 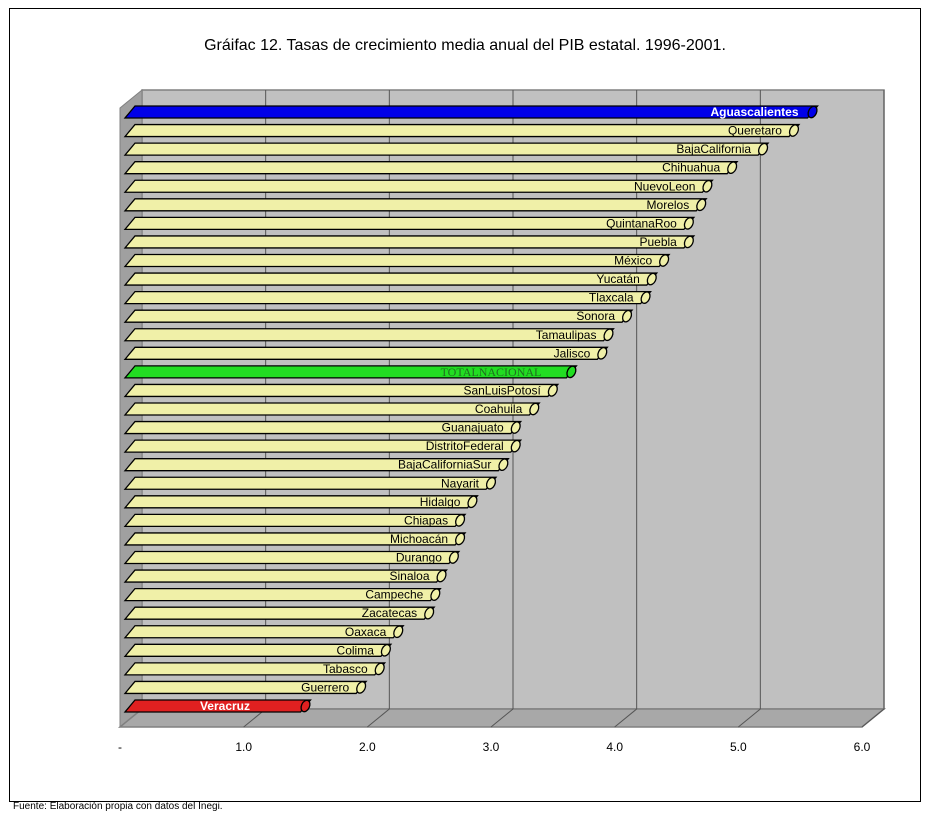 What do you see at coordinates (754, 112) in the screenshot?
I see `bar-label: Aguascalientes` at bounding box center [754, 112].